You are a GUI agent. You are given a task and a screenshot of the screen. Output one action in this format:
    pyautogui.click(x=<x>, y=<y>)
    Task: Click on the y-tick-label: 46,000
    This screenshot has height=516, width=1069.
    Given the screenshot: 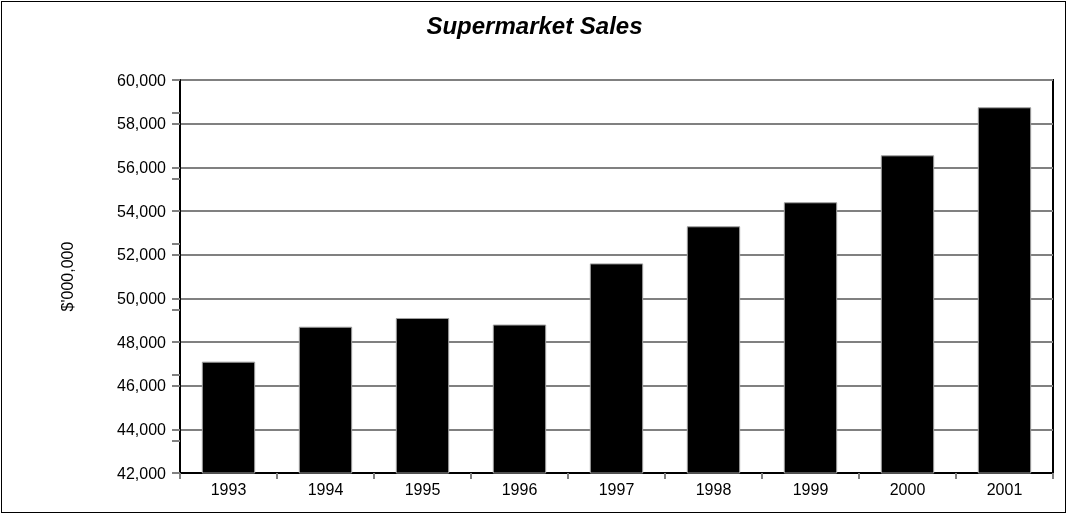 What is the action you would take?
    pyautogui.click(x=142, y=386)
    